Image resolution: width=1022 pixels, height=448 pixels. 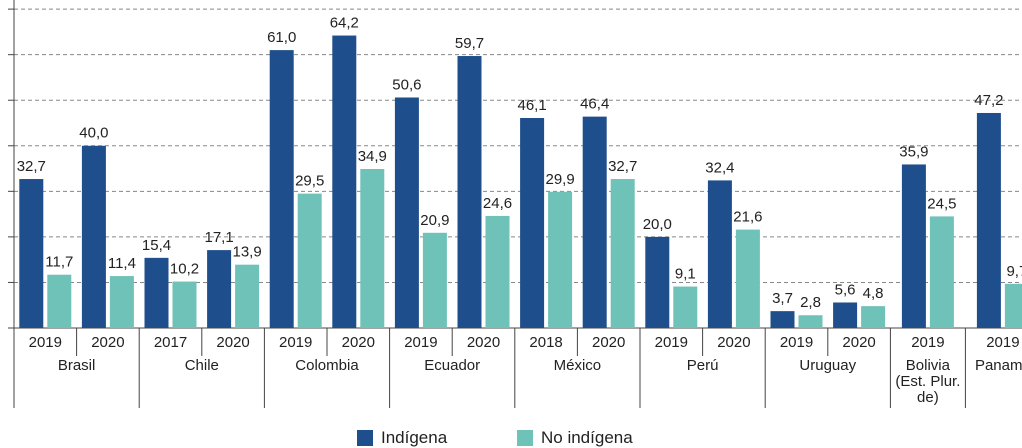 I want to click on value-label: 34,9, so click(x=372, y=156).